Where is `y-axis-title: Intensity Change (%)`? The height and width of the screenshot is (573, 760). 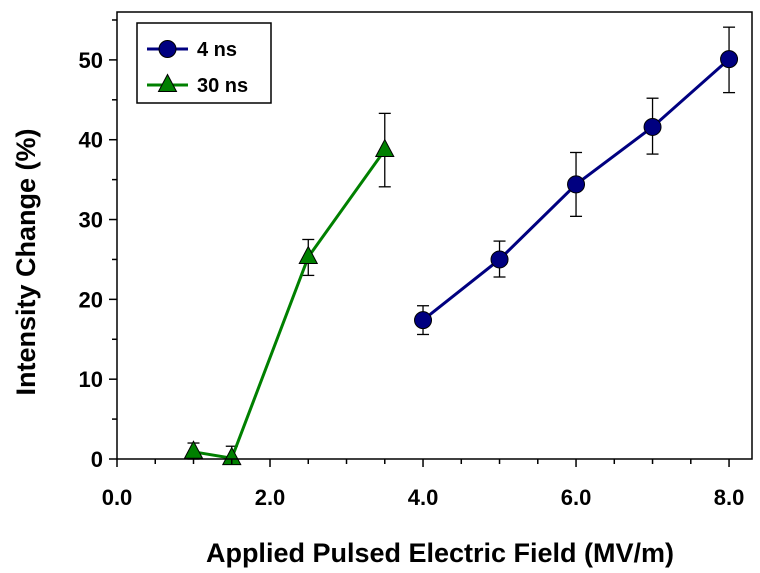 y-axis-title: Intensity Change (%) is located at coordinates (26, 261).